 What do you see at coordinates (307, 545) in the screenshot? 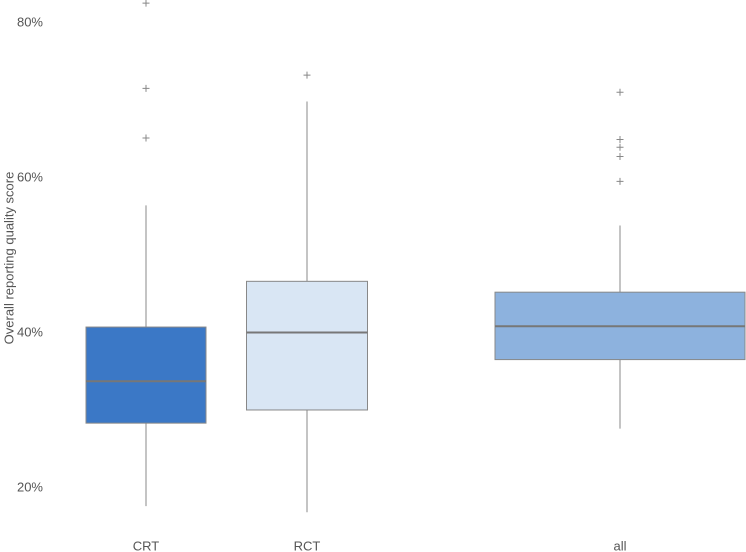
I see `x-tick-label: RCT` at bounding box center [307, 545].